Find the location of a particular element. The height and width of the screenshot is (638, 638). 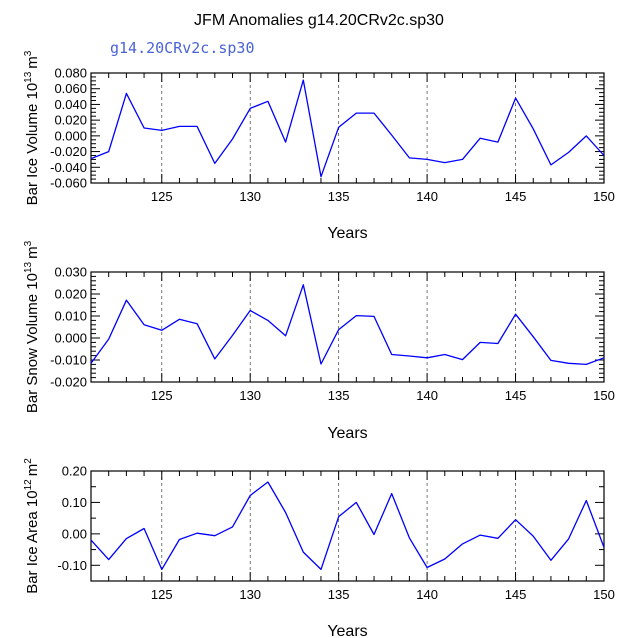

y-axis-label-main: Bar Ice Area 10 is located at coordinates (32, 541).